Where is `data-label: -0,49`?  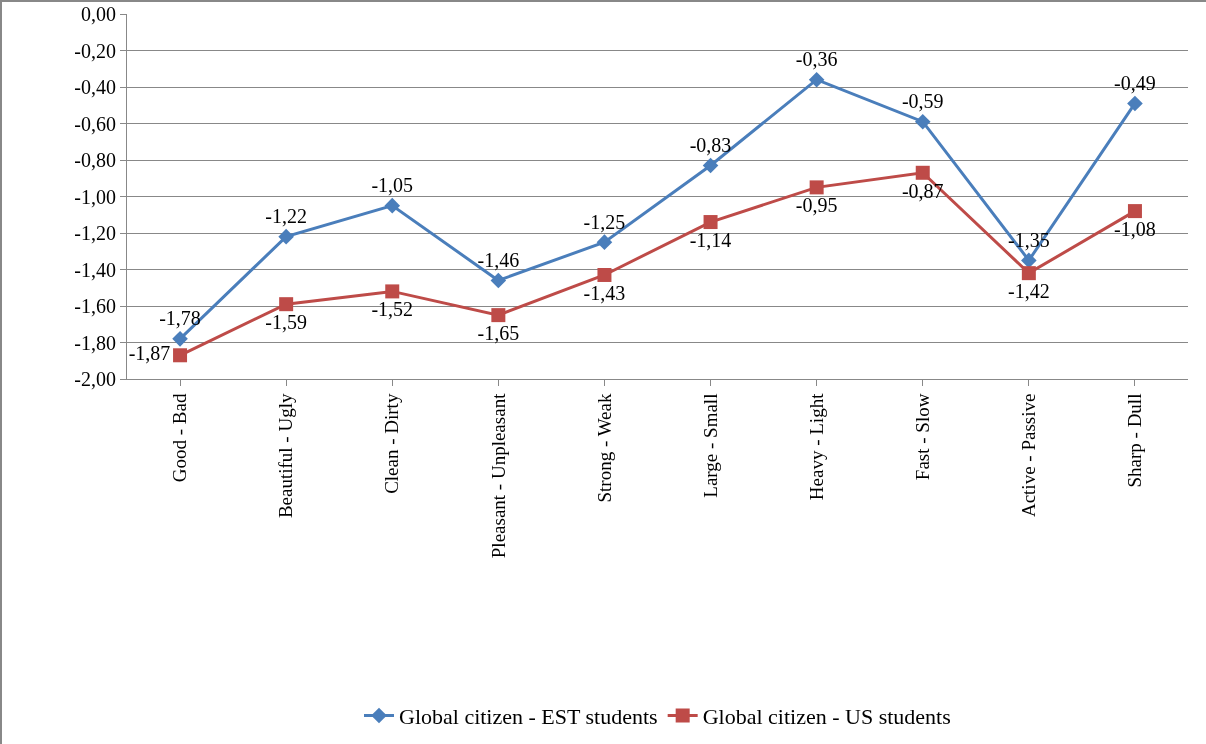
data-label: -0,49 is located at coordinates (1135, 82).